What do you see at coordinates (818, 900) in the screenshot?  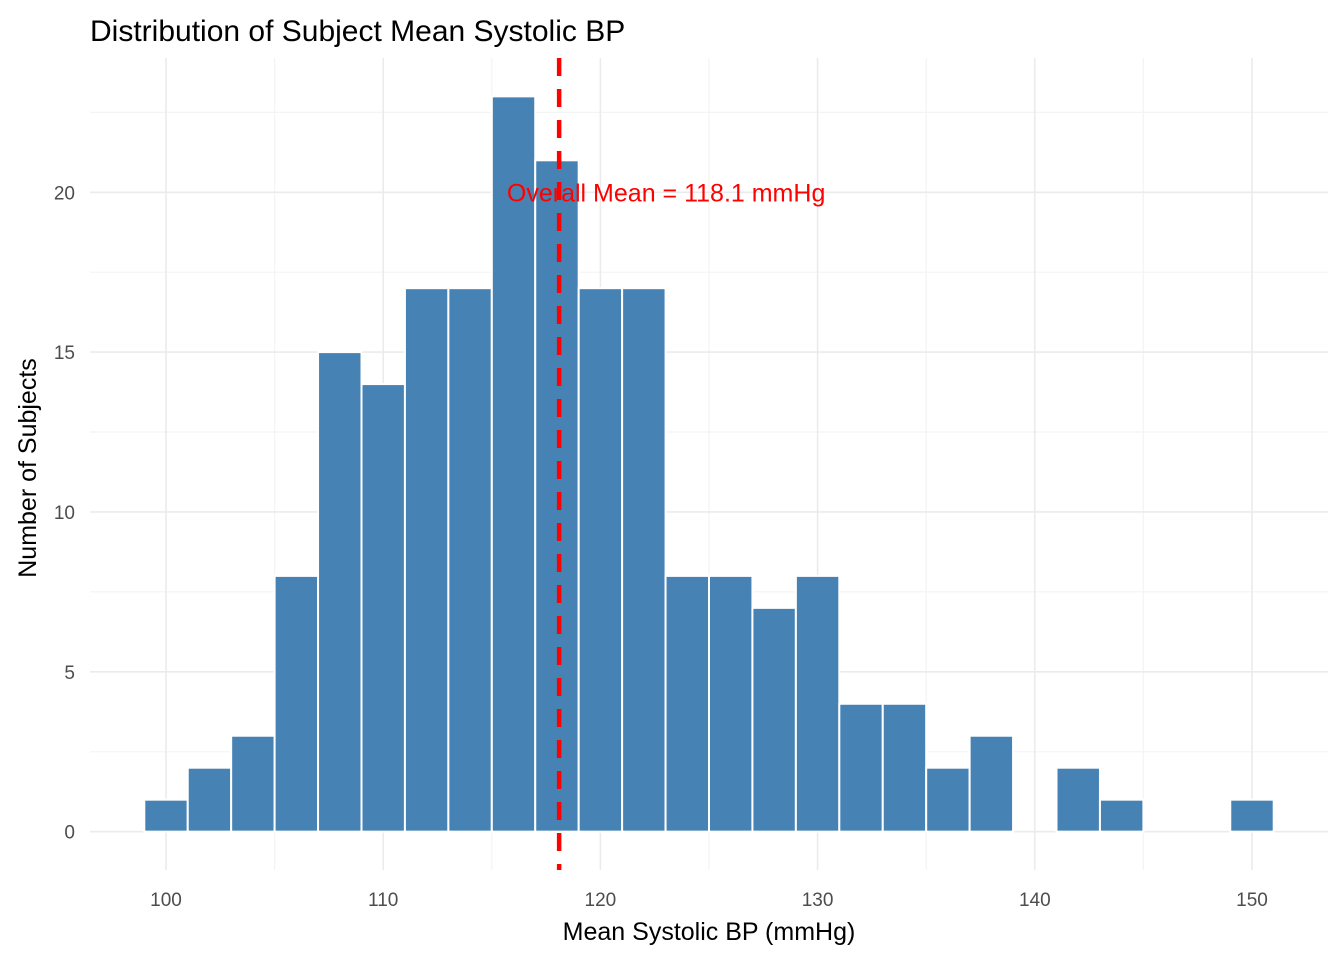 I see `x-tick-label: 130` at bounding box center [818, 900].